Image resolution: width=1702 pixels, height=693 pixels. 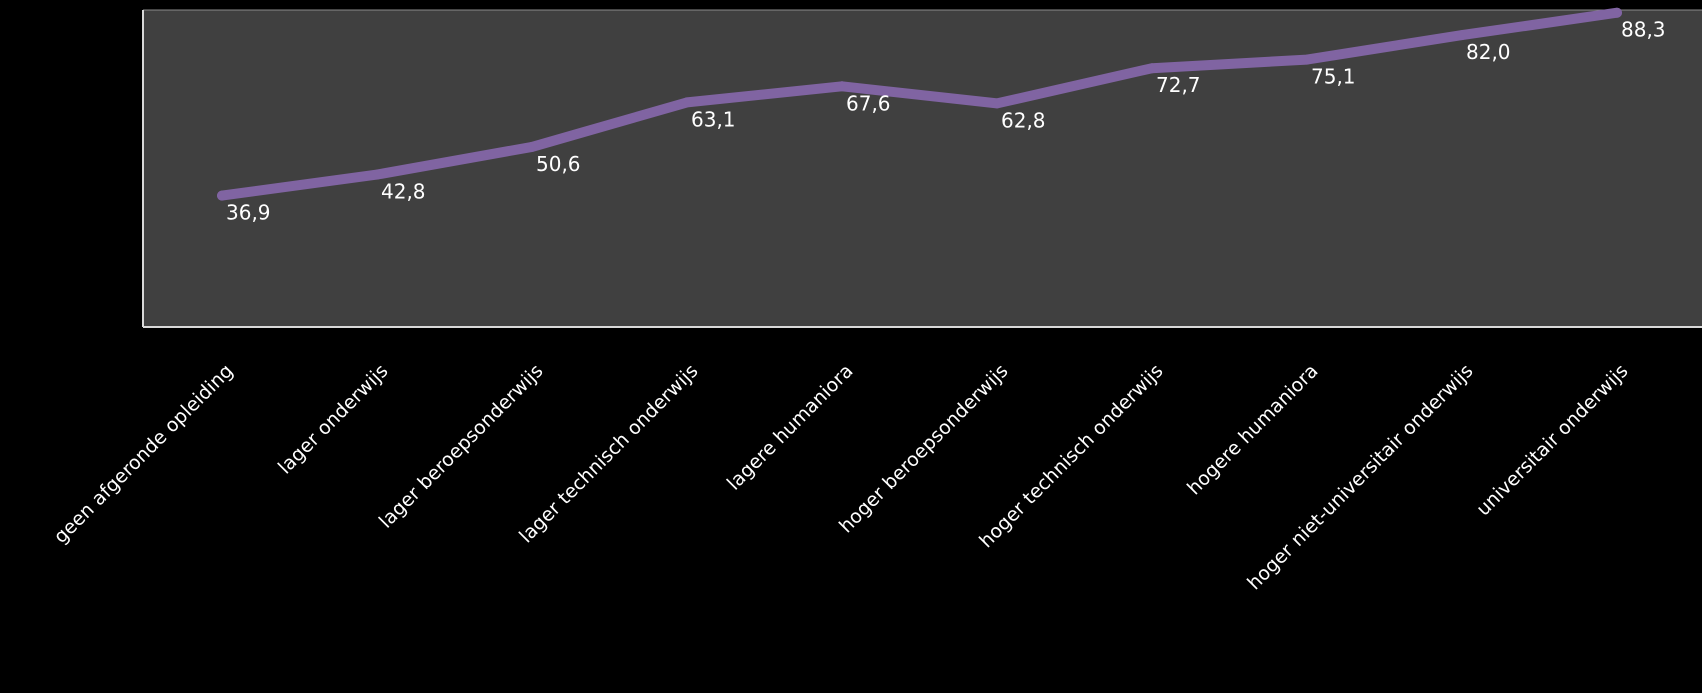 What do you see at coordinates (1178, 85) in the screenshot?
I see `data-label: 72,7` at bounding box center [1178, 85].